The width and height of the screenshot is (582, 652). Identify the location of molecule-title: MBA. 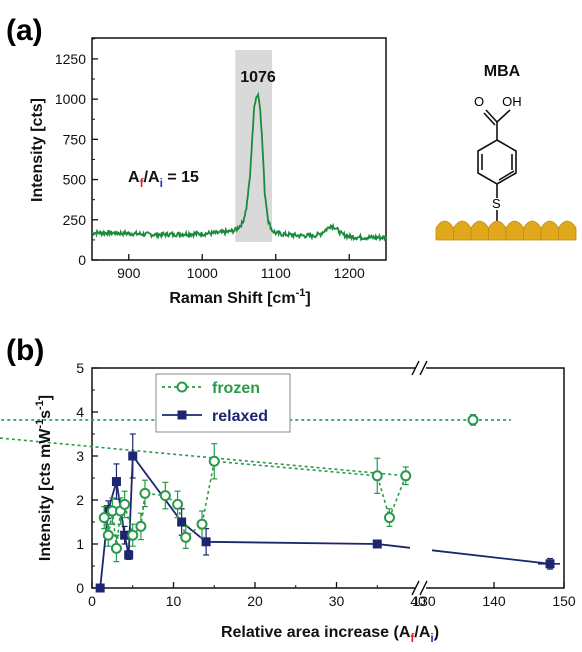
(502, 71).